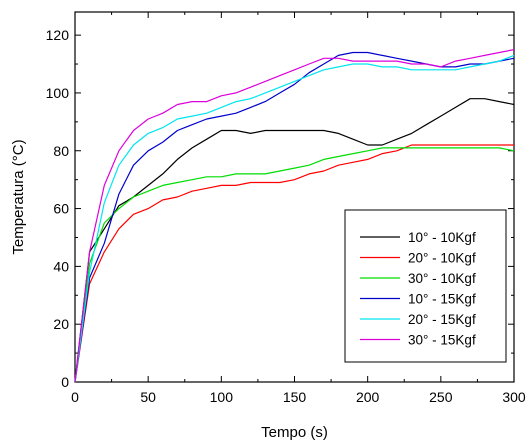 Image resolution: width=528 pixels, height=445 pixels. Describe the element at coordinates (65, 382) in the screenshot. I see `y-tick-label: 0` at that location.